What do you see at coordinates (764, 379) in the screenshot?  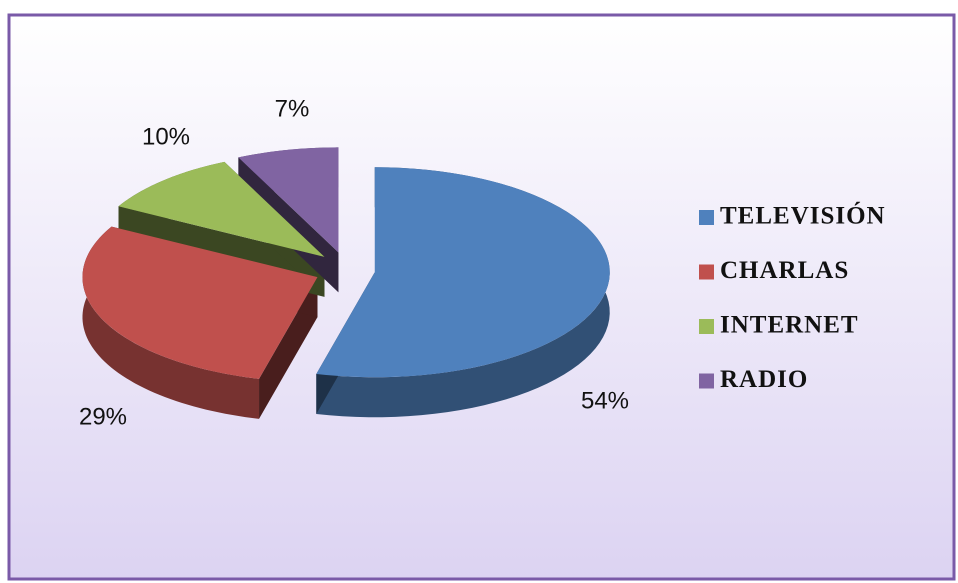 I see `legend-label: RADIO` at bounding box center [764, 379].